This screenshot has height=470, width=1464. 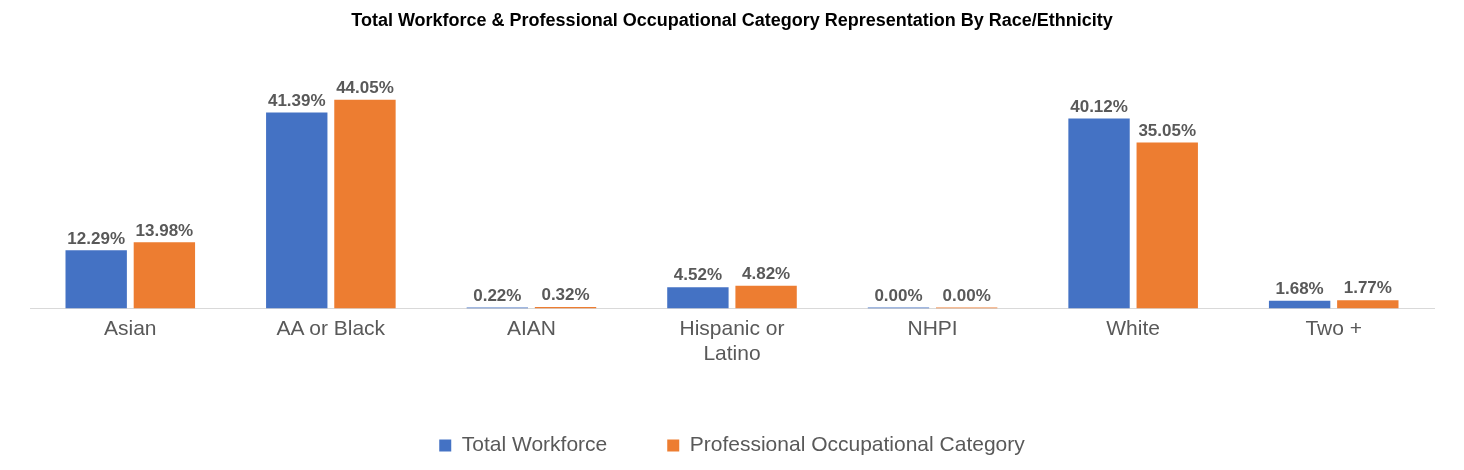 I want to click on data-label: 4.82%, so click(x=766, y=273).